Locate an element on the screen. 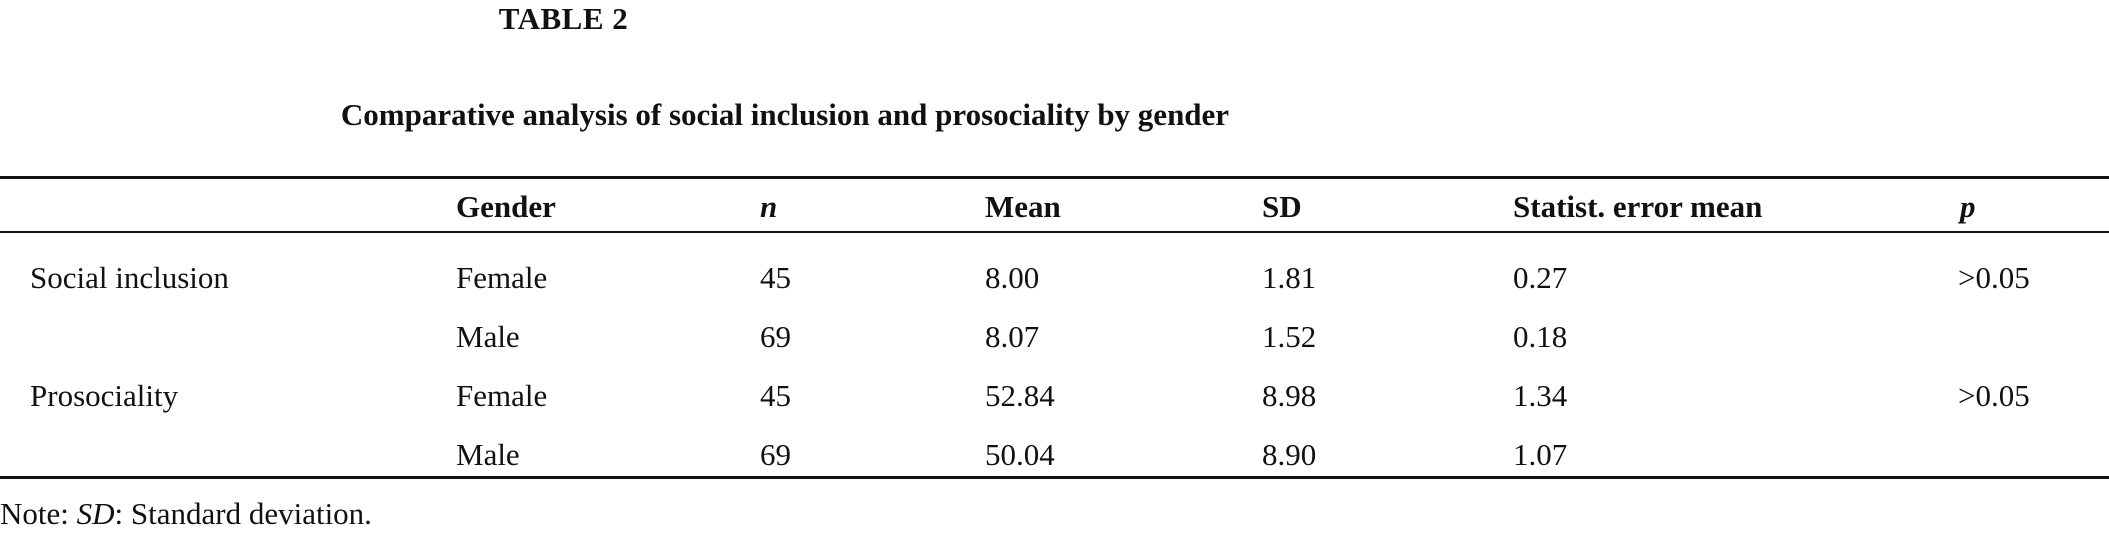 The image size is (2109, 533). note-prefix: Note: is located at coordinates (38, 513).